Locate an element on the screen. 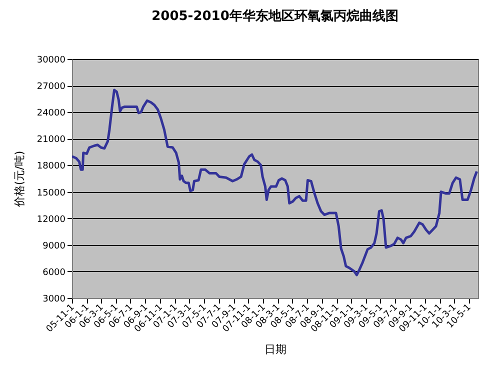  y-tick-label: 30000 is located at coordinates (51, 61).